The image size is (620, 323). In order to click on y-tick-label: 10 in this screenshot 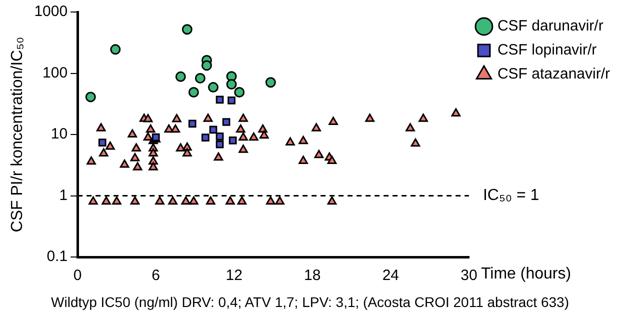, I will do `click(59, 134)`.